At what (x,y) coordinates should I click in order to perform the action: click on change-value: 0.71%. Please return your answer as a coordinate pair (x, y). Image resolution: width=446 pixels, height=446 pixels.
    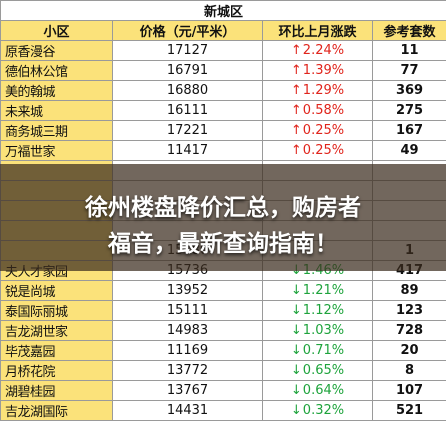
    Looking at the image, I should click on (323, 350).